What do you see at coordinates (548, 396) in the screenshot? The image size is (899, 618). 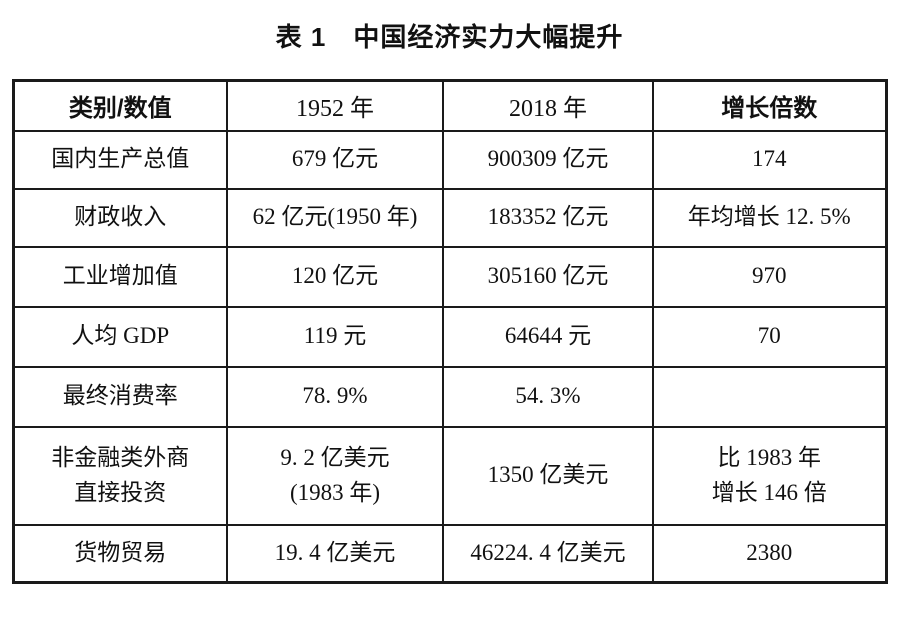 I see `cell-2018: 54. 3%` at bounding box center [548, 396].